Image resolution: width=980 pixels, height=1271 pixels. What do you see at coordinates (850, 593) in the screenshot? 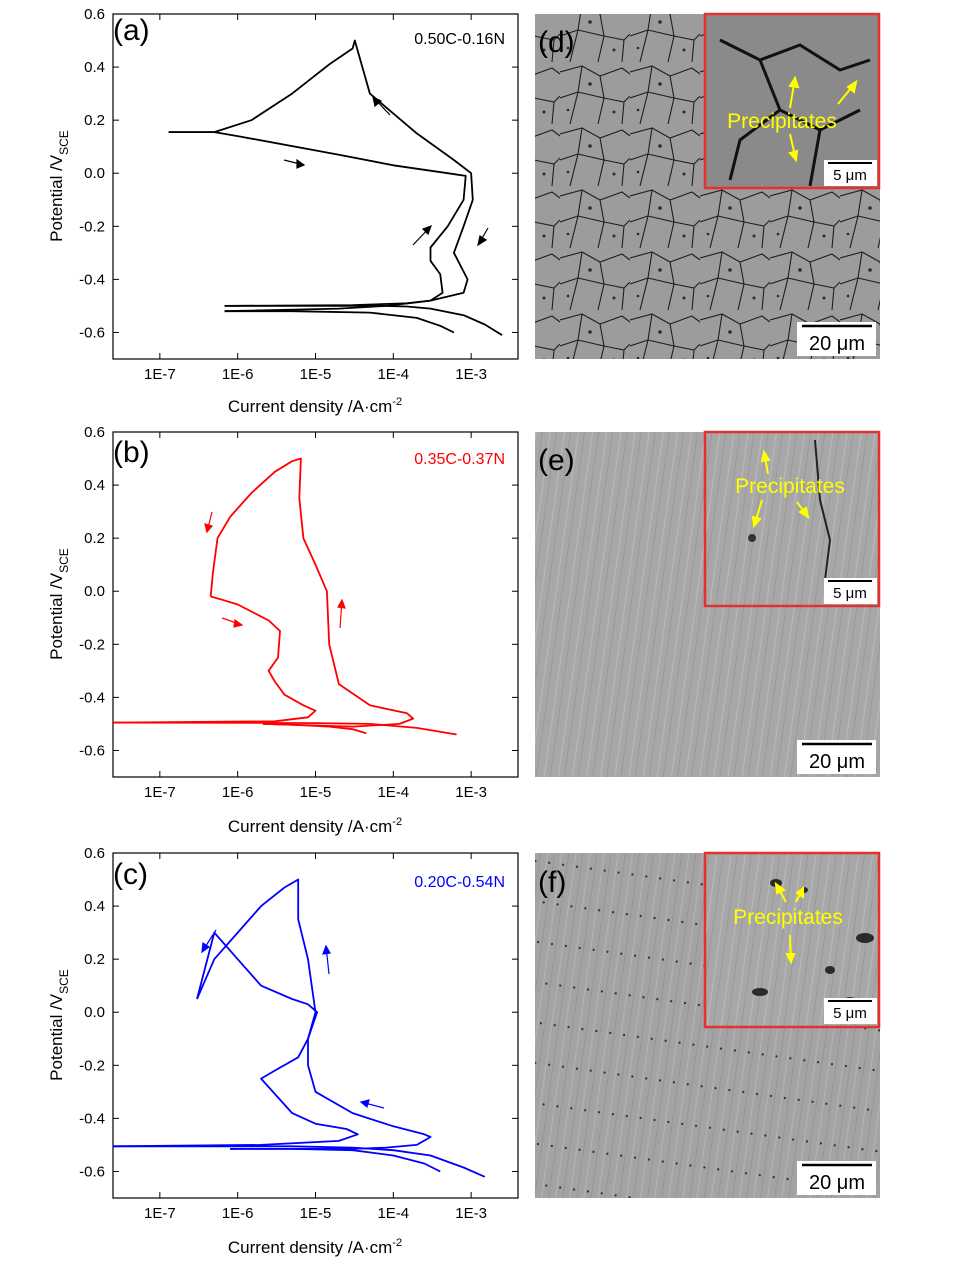
I see `inset-scale-text-e: 5 μm` at bounding box center [850, 593].